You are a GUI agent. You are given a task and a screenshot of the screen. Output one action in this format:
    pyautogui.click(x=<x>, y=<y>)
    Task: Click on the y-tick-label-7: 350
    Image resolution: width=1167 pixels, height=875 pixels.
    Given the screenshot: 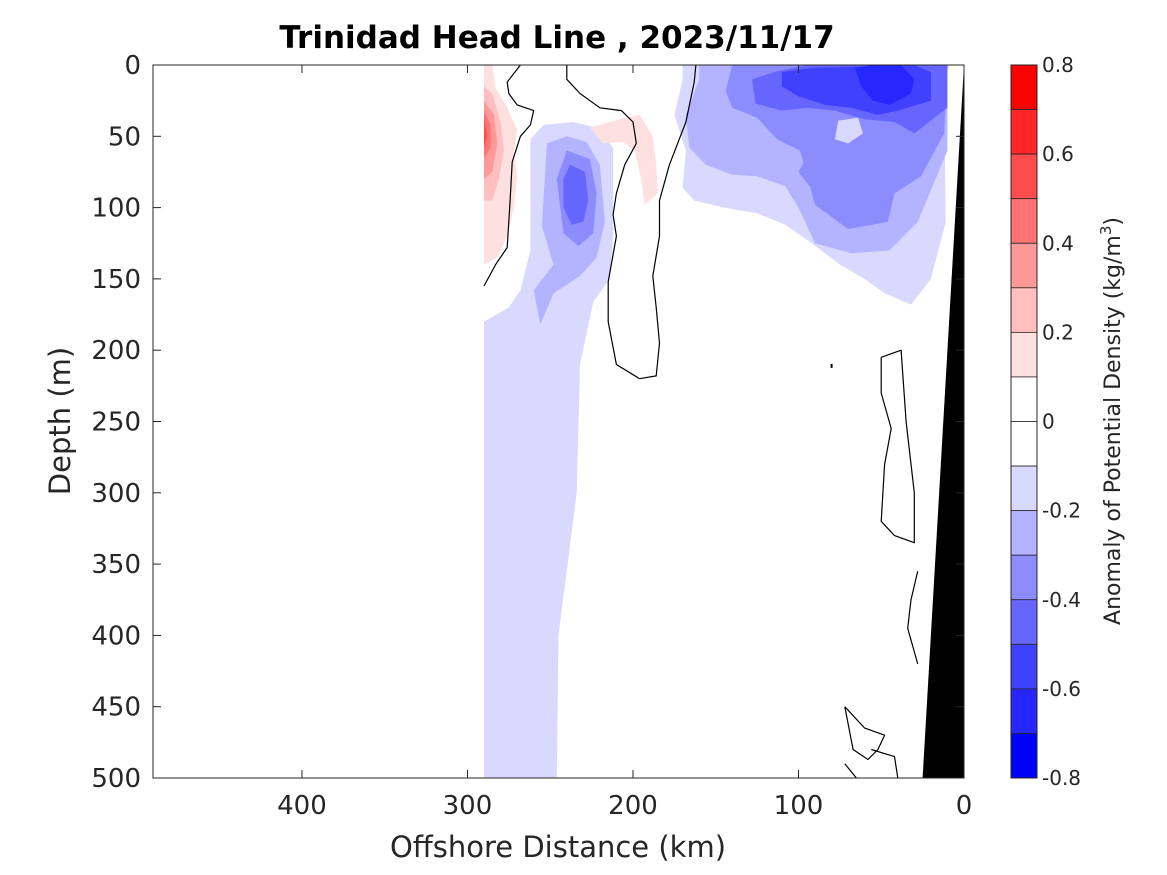 What is the action you would take?
    pyautogui.click(x=116, y=565)
    